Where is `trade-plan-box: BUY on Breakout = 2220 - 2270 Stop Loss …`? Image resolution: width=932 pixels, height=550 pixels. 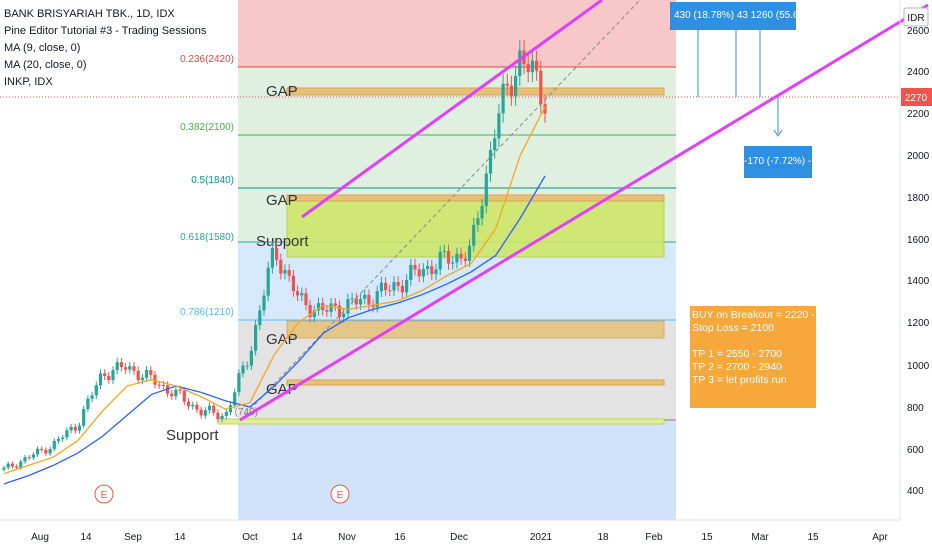
trade-plan-box: BUY on Breakout = 2220 - 2270 Stop Loss … is located at coordinates (765, 357).